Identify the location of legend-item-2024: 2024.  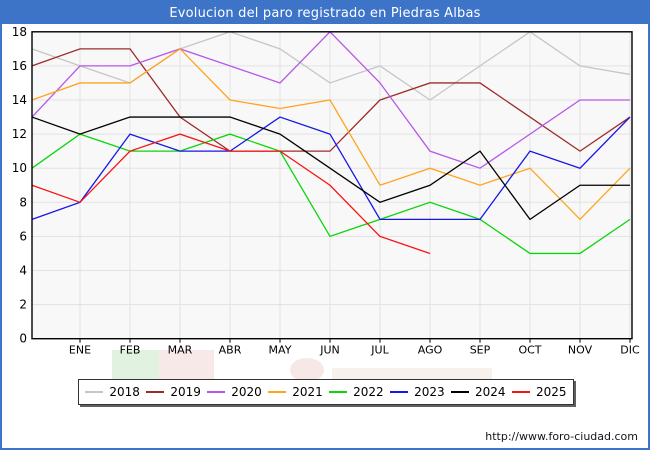
(478, 392).